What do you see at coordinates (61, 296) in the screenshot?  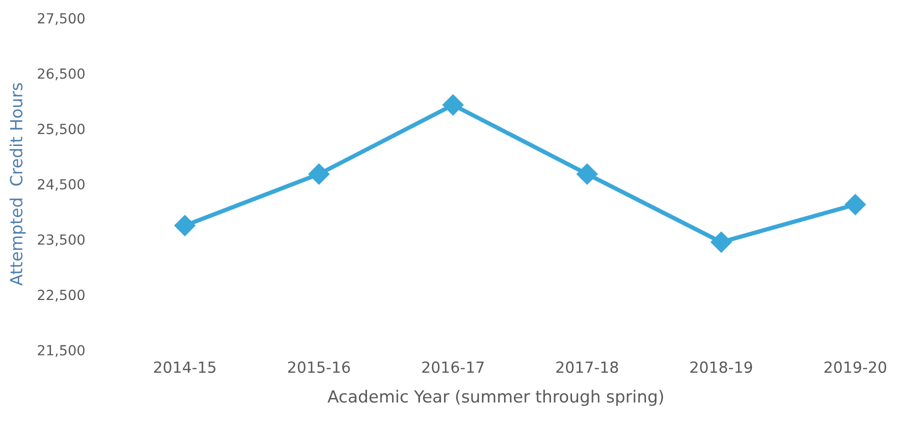 I see `y-tick-label: 22,500` at bounding box center [61, 296].